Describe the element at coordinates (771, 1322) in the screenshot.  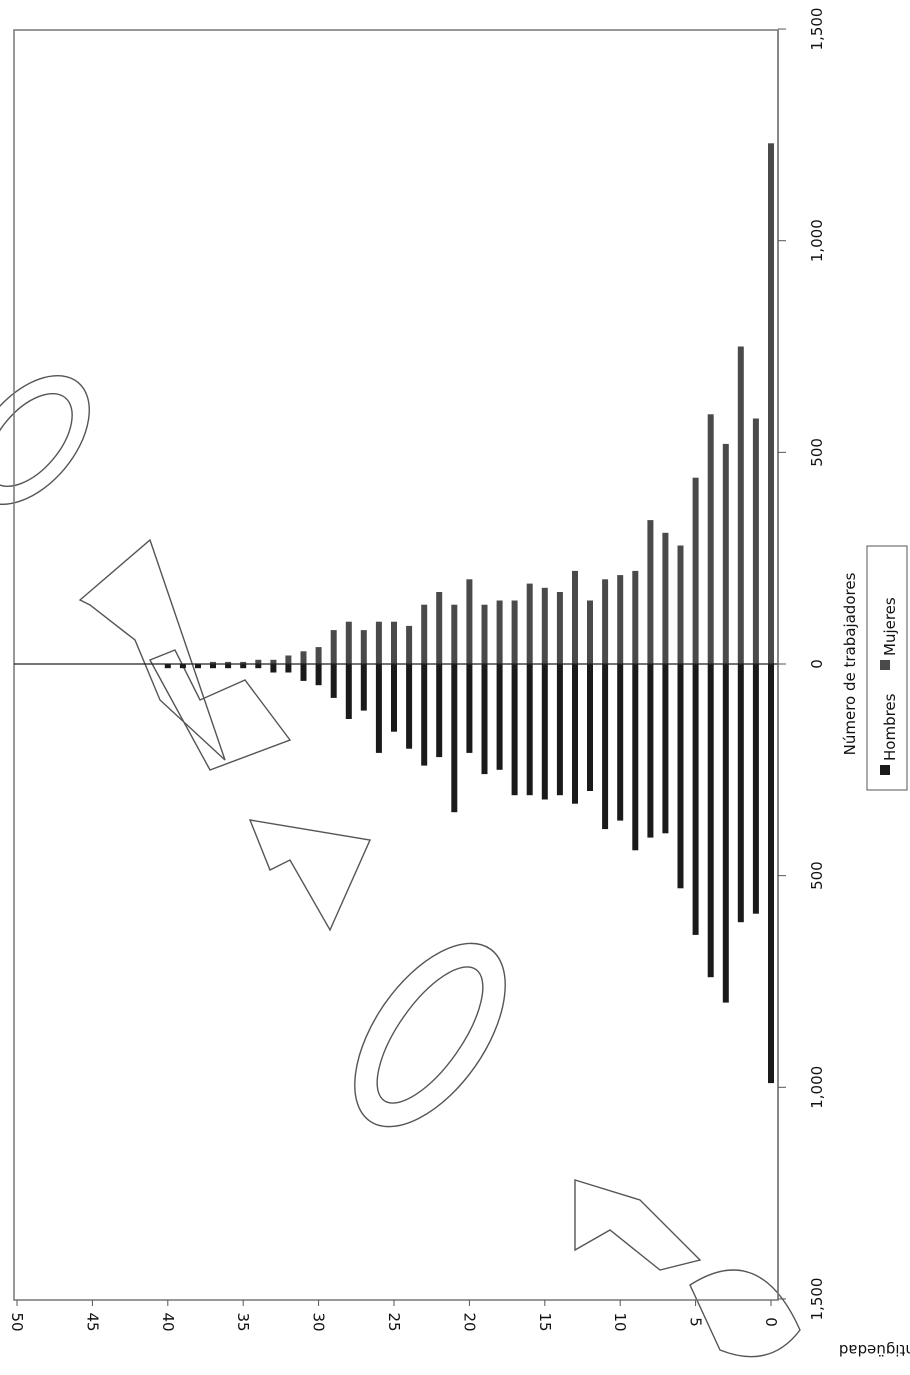
I see `y-tick-label: 0` at that location.